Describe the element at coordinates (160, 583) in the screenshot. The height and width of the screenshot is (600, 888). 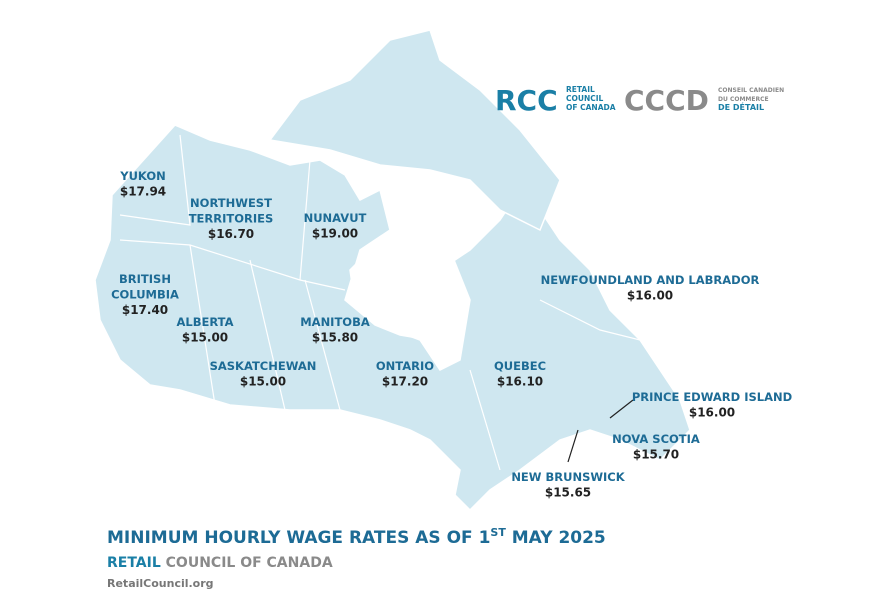
I see `website: RetailCouncil.org` at that location.